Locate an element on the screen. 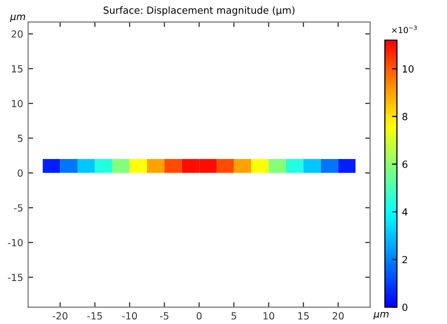 This screenshot has width=447, height=324. color-bar-label: 0 is located at coordinates (405, 307).